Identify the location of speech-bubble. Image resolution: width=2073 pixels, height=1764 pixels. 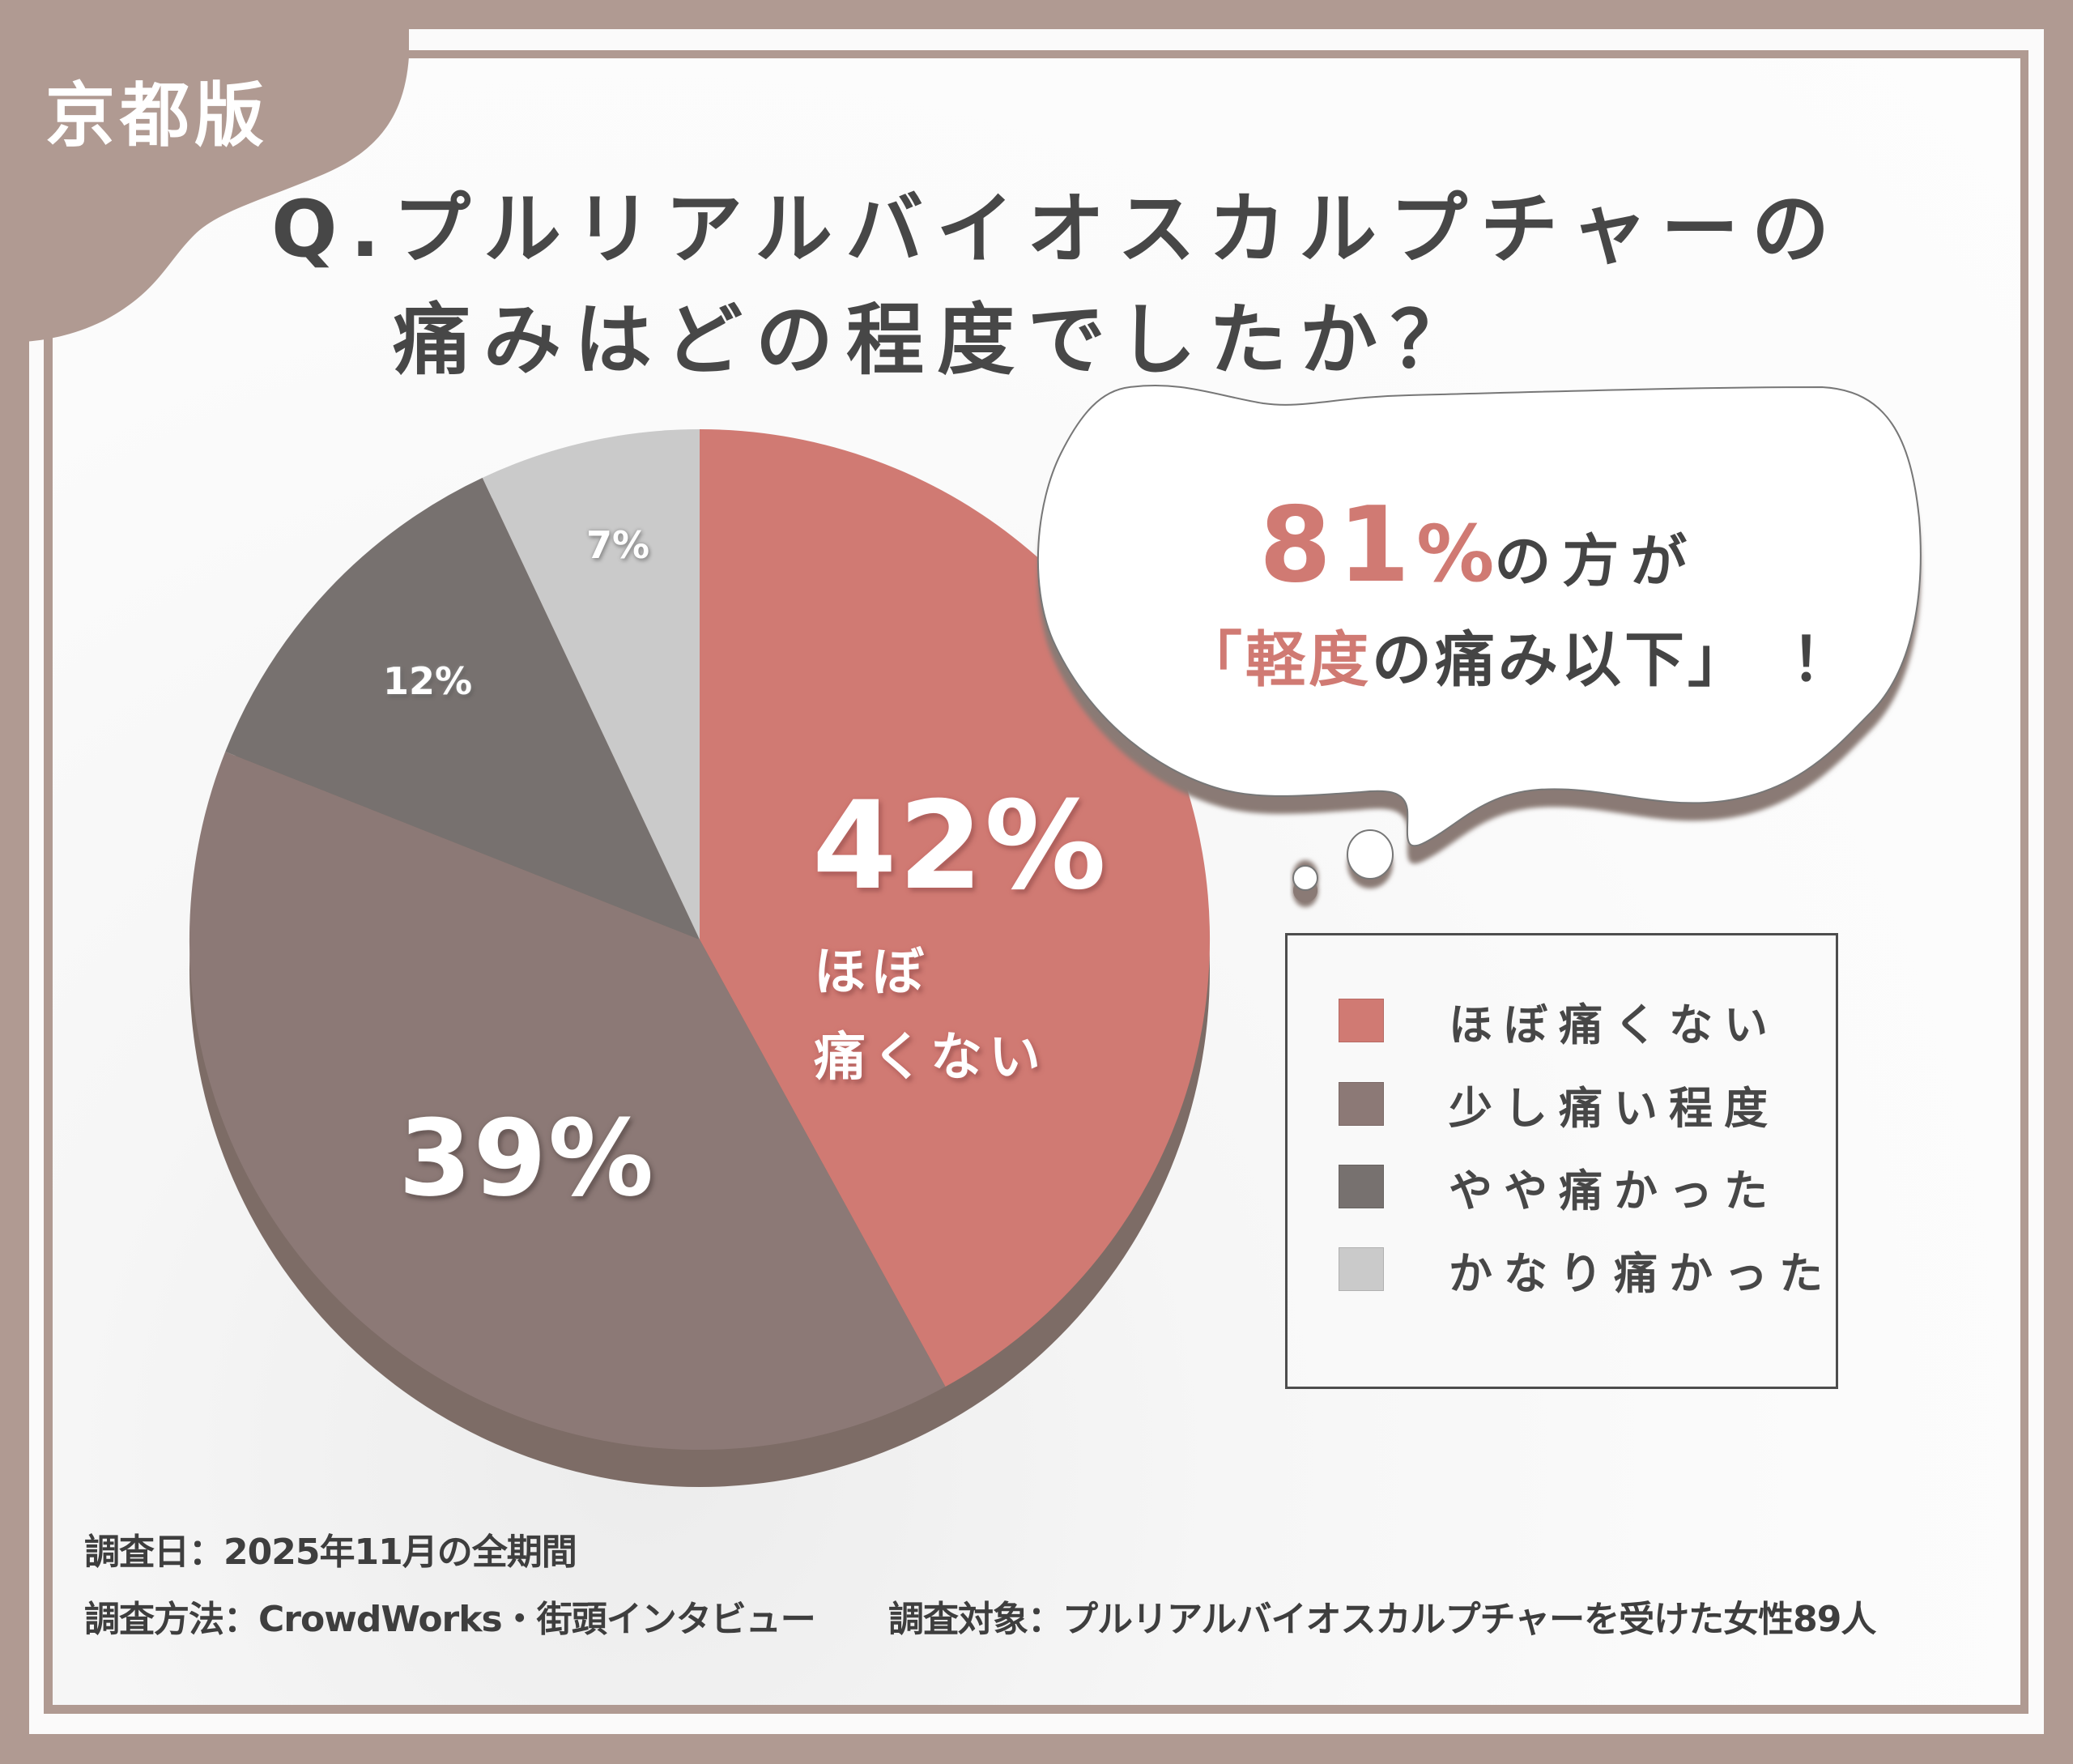
(1479, 646).